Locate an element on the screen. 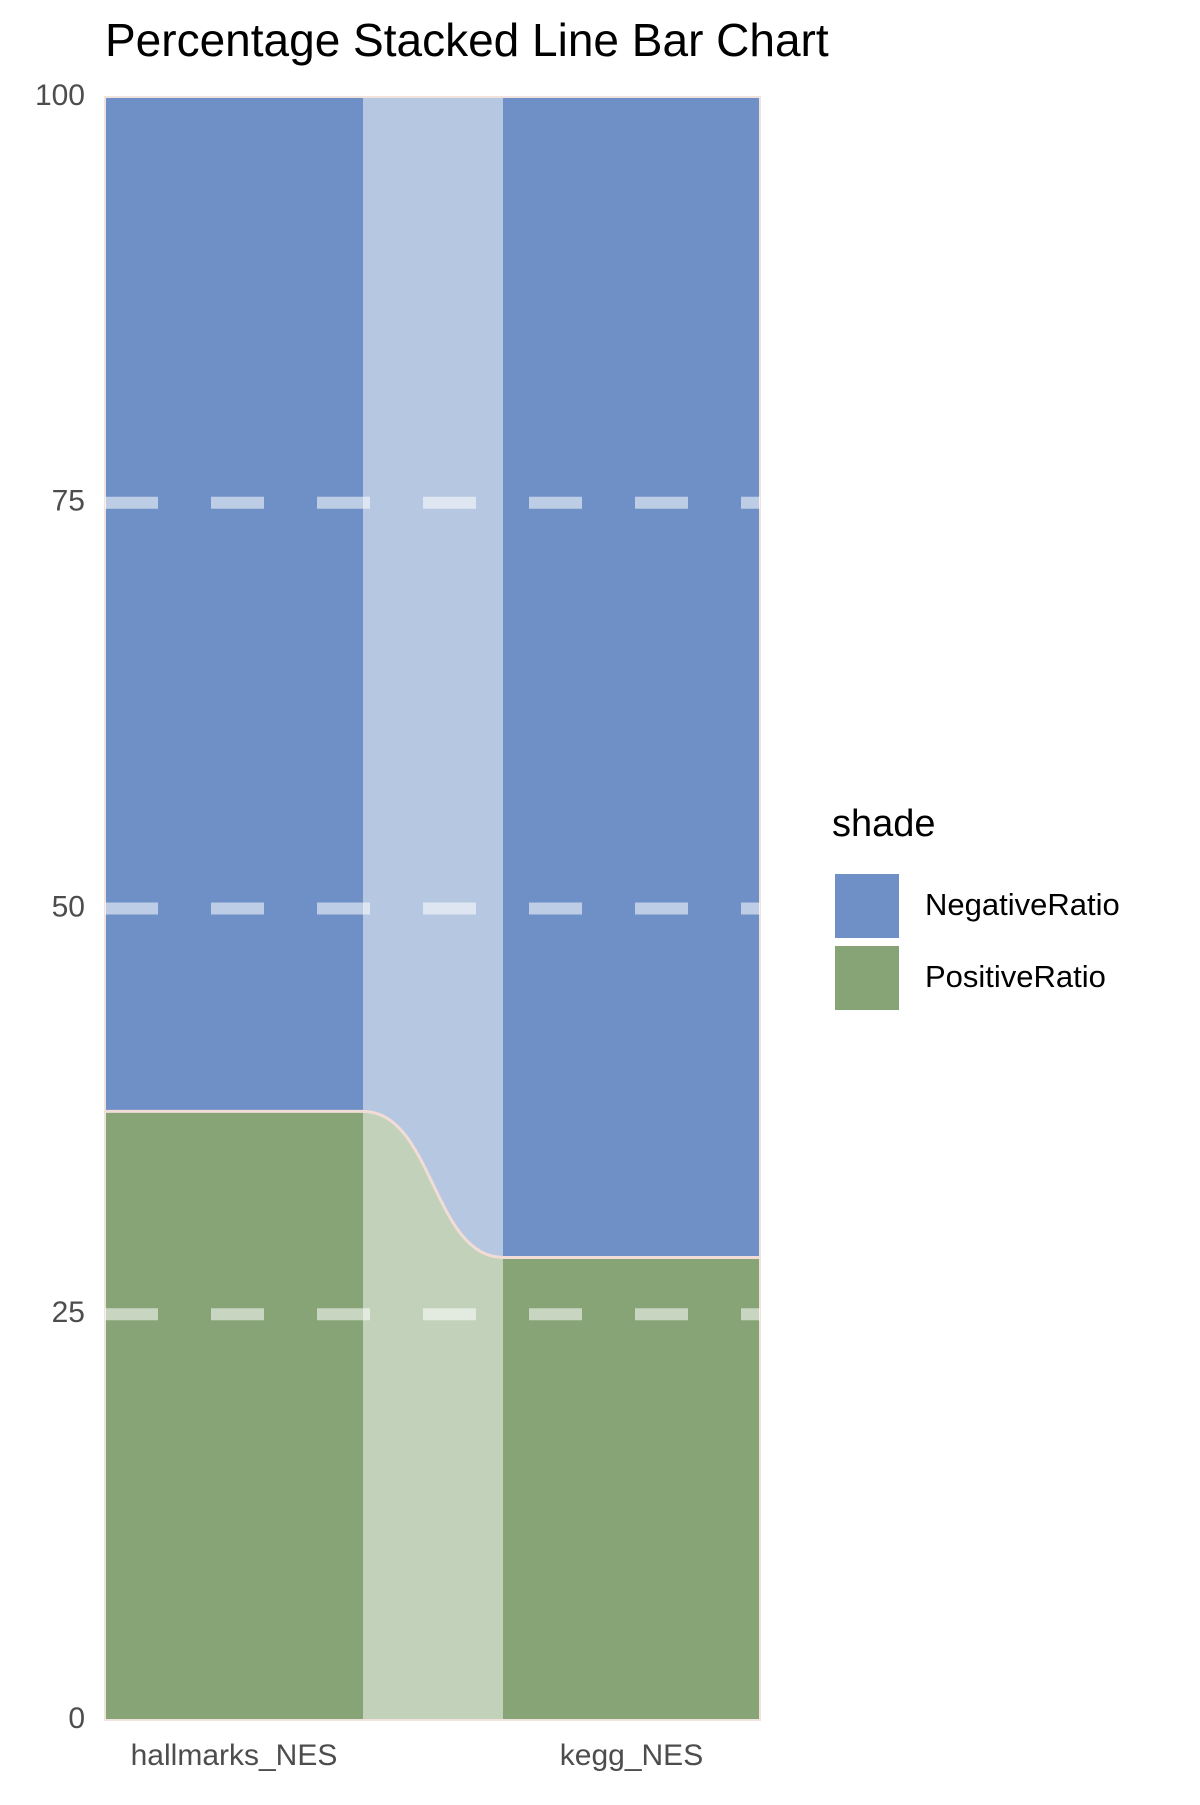 Image resolution: width=1200 pixels, height=1805 pixels. x-tick-label: kegg_NES is located at coordinates (631, 1755).